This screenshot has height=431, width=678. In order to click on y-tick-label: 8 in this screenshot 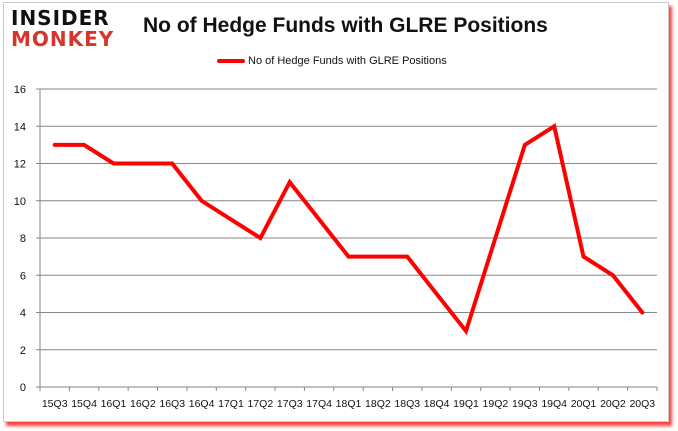, I will do `click(23, 239)`.